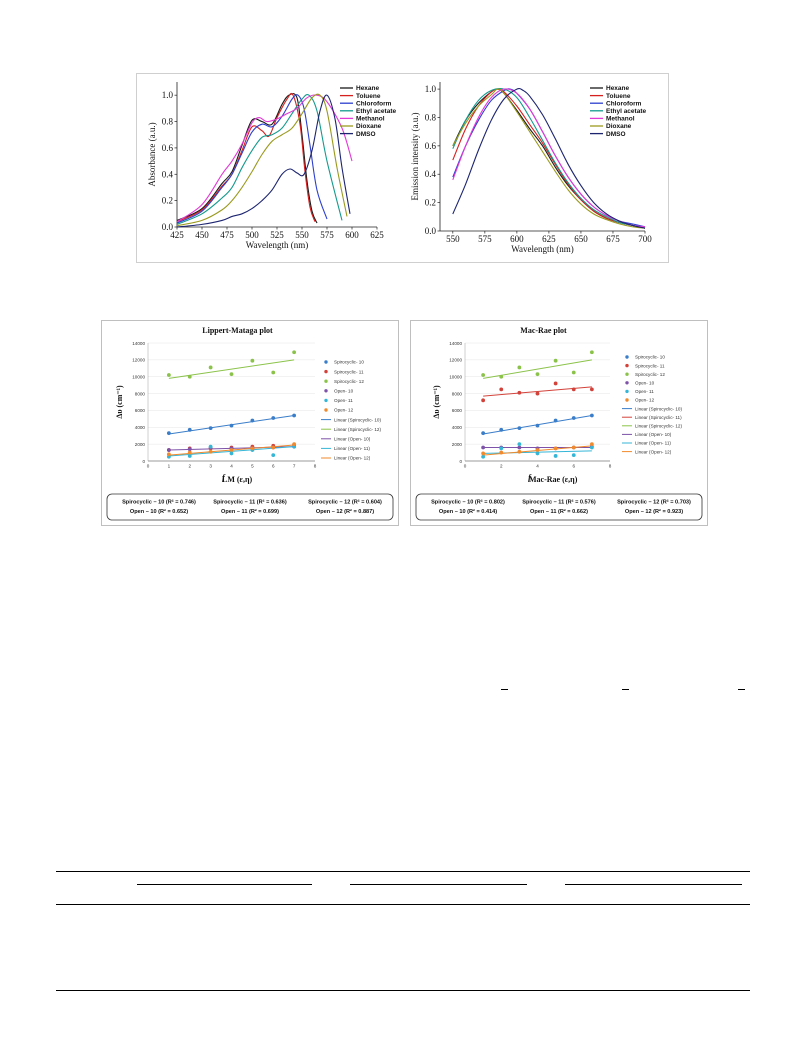 This screenshot has height=1057, width=793. Describe the element at coordinates (345, 502) in the screenshot. I see `r2-label: Spirocyclic – 12 (R² = 0.604)` at that location.